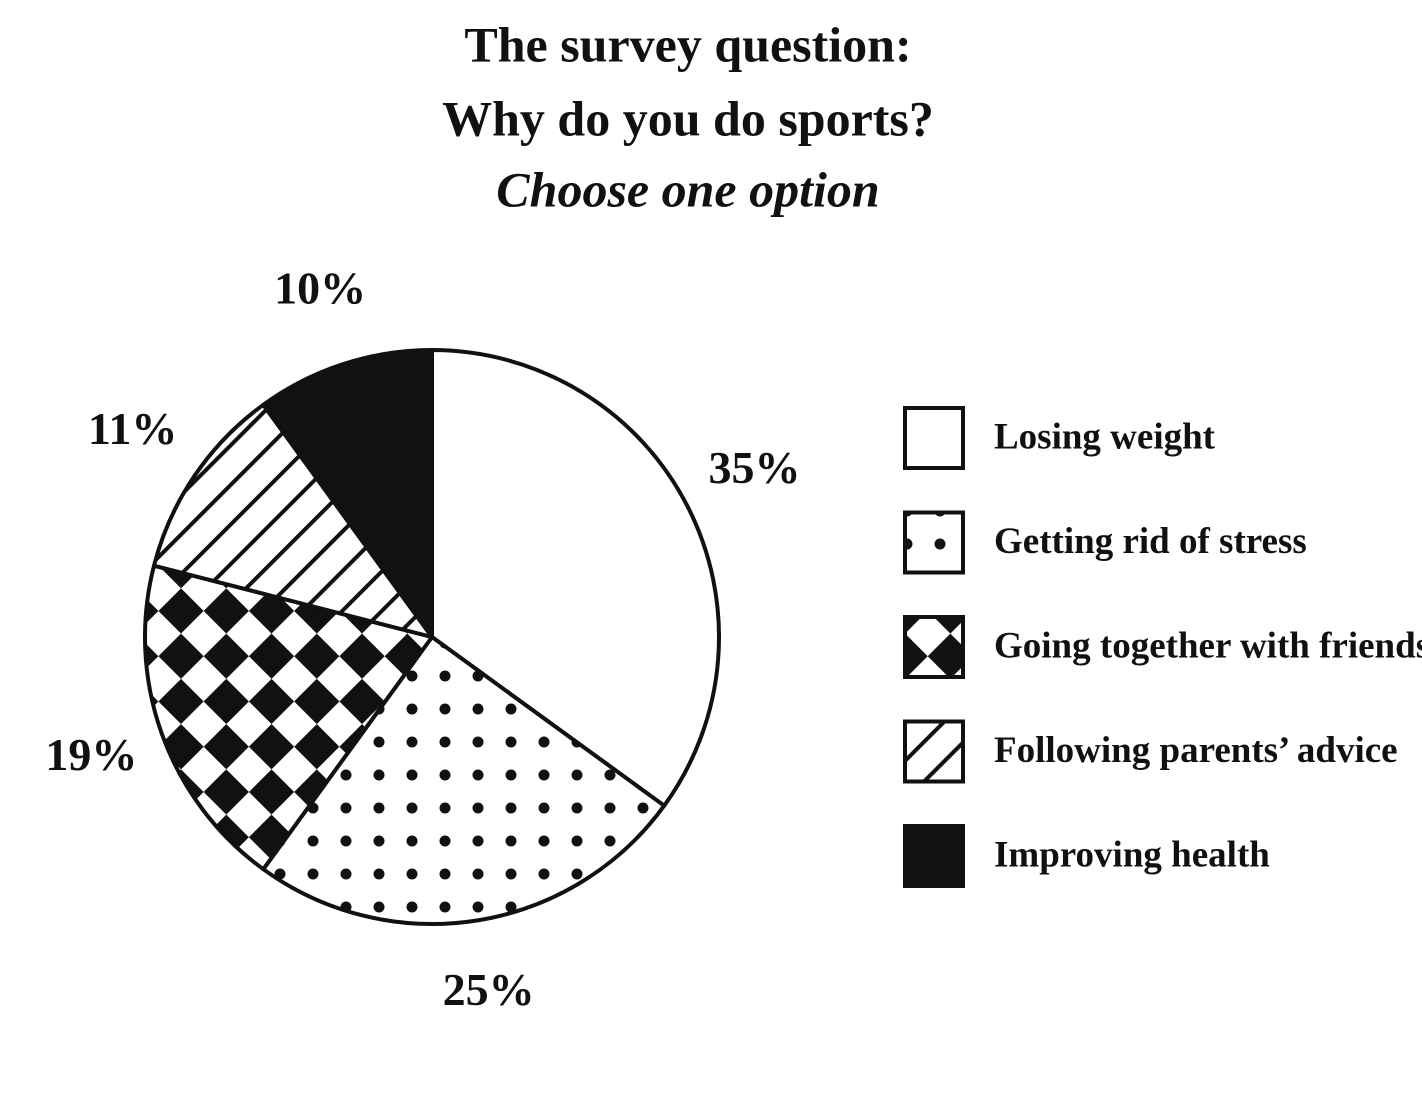  Describe the element at coordinates (1150, 541) in the screenshot. I see `legend-label: Getting rid of stress` at that location.